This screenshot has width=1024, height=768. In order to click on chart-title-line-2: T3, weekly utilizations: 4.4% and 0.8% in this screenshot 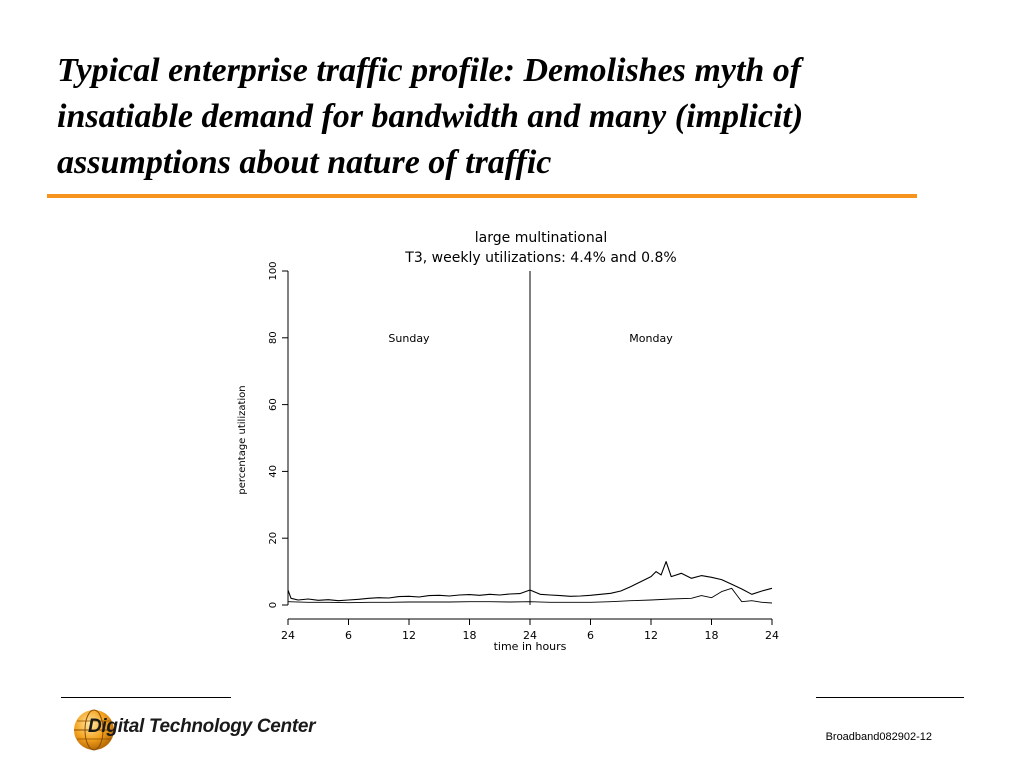, I will do `click(541, 258)`.